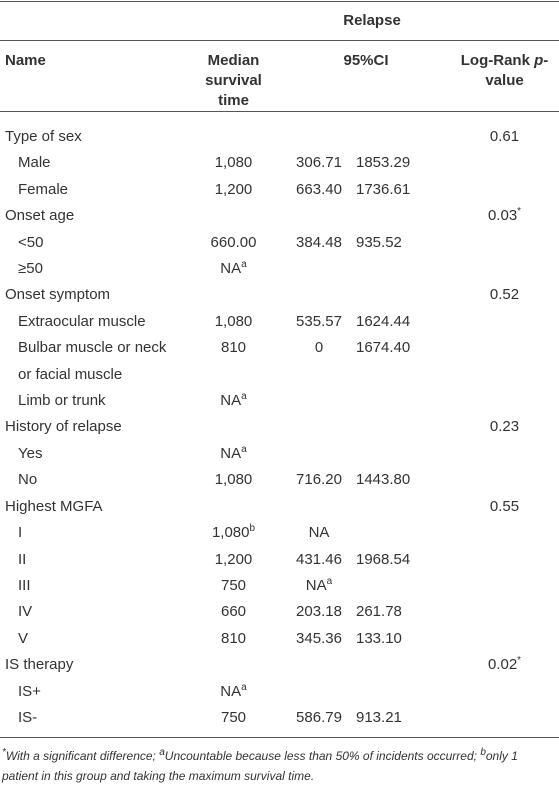  What do you see at coordinates (58, 295) in the screenshot?
I see `section-label: Onset symptom` at bounding box center [58, 295].